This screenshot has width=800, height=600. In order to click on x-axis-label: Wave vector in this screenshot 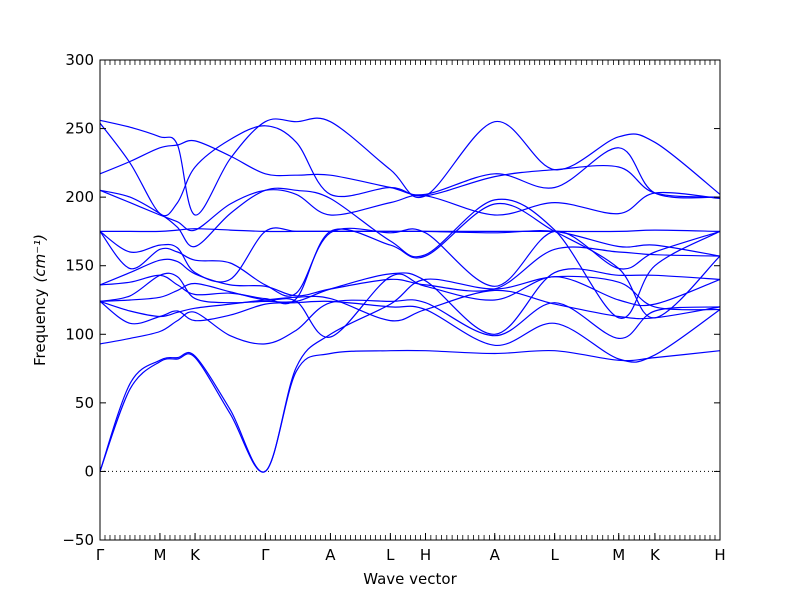, I will do `click(410, 579)`.